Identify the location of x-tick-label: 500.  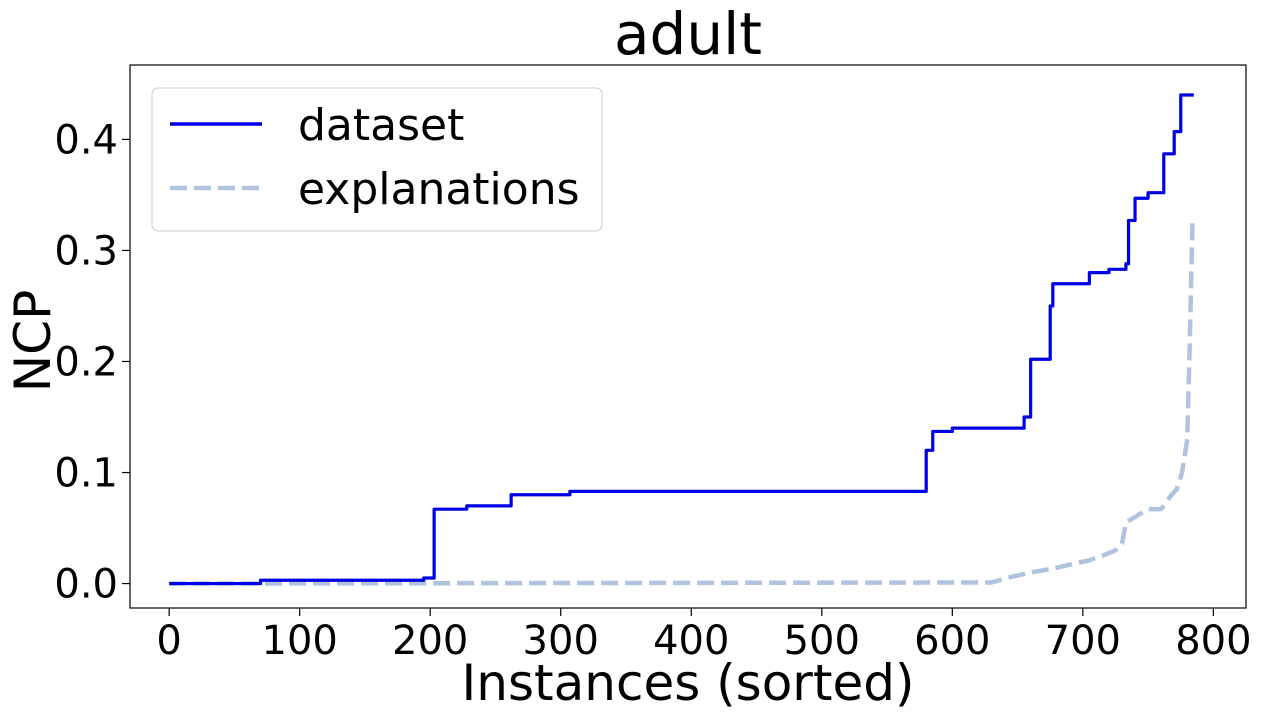
(822, 641).